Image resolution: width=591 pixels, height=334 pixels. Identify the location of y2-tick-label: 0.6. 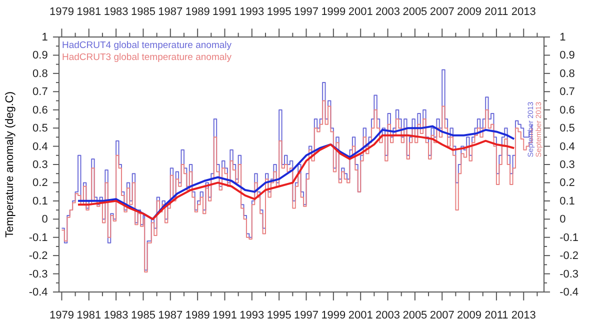
(567, 110).